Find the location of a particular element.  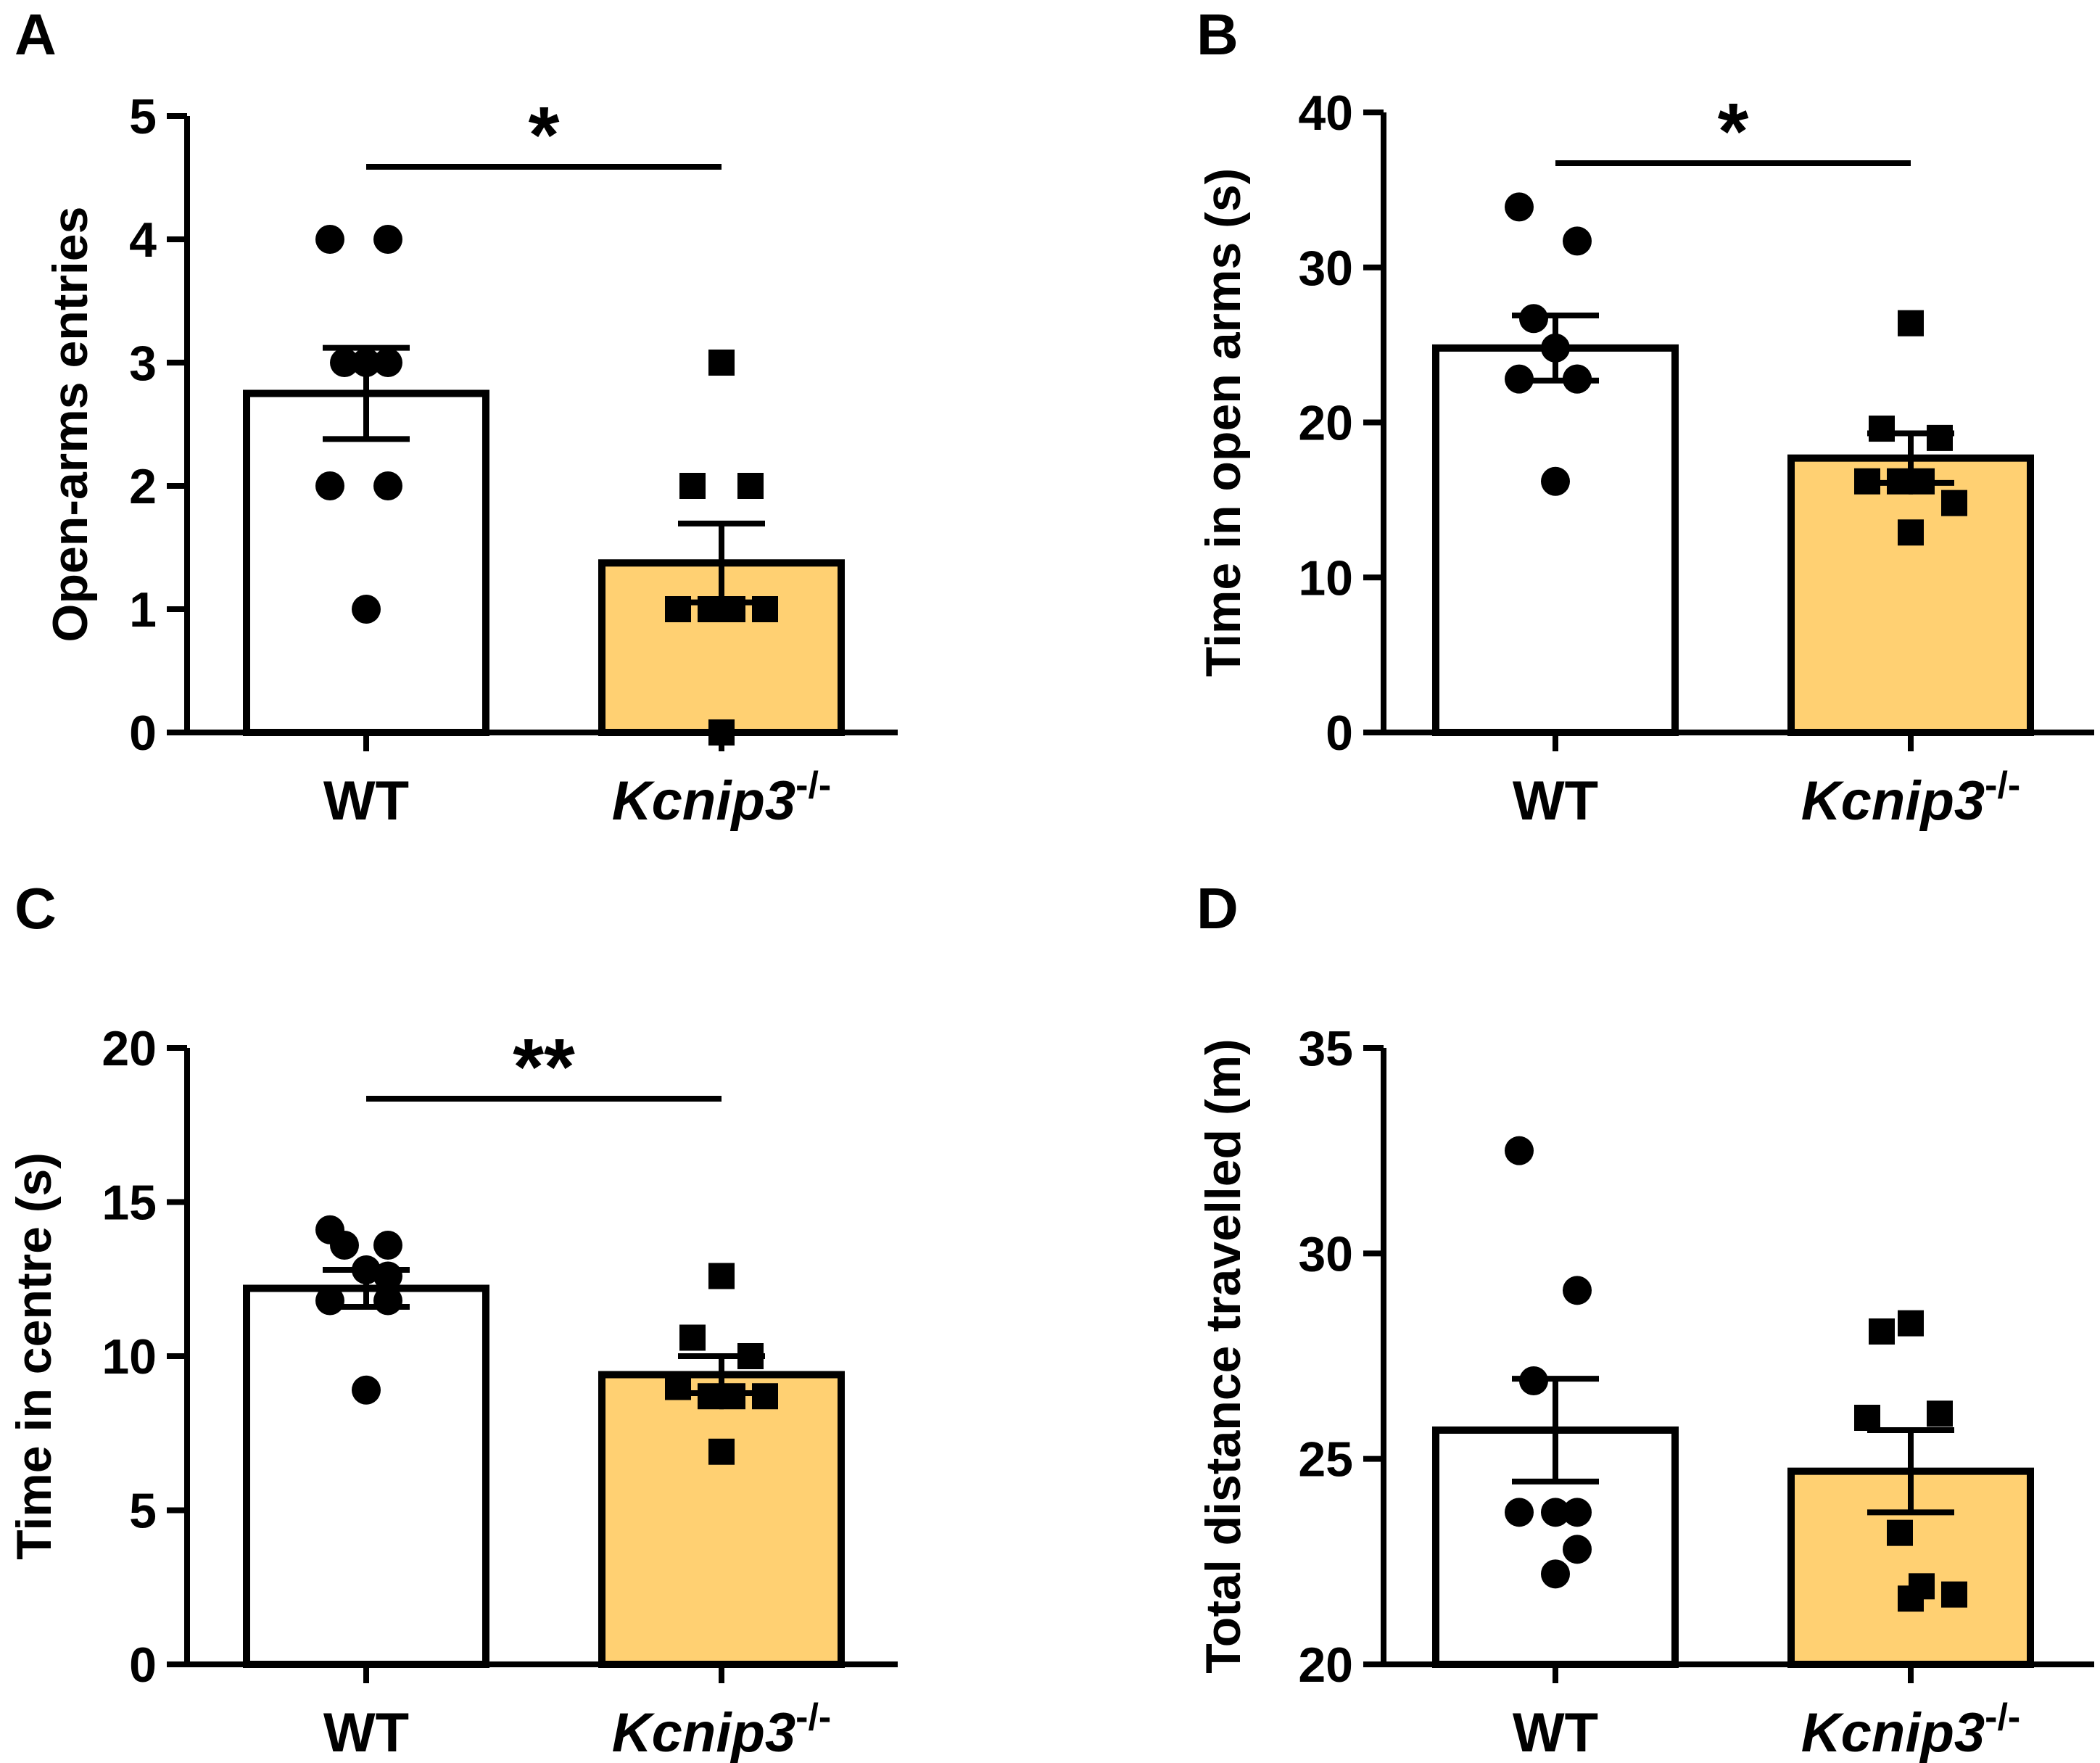

y-axis-label: Total distance travelled (m) is located at coordinates (1224, 1356).